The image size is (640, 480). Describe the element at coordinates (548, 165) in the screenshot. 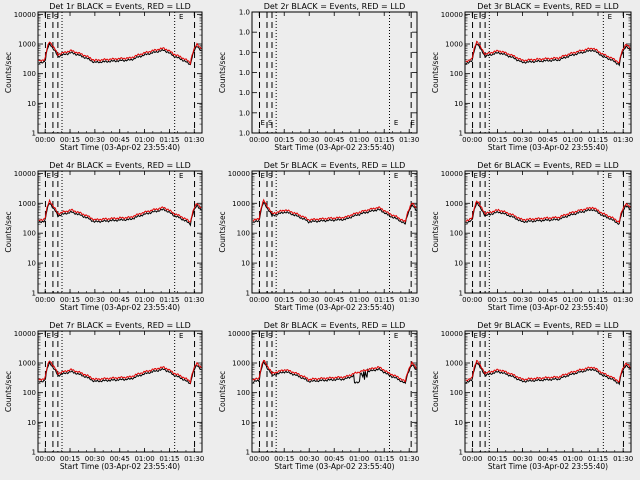

I see `chart-title: Det 6r BLACK = Events, RED = LLD` at that location.